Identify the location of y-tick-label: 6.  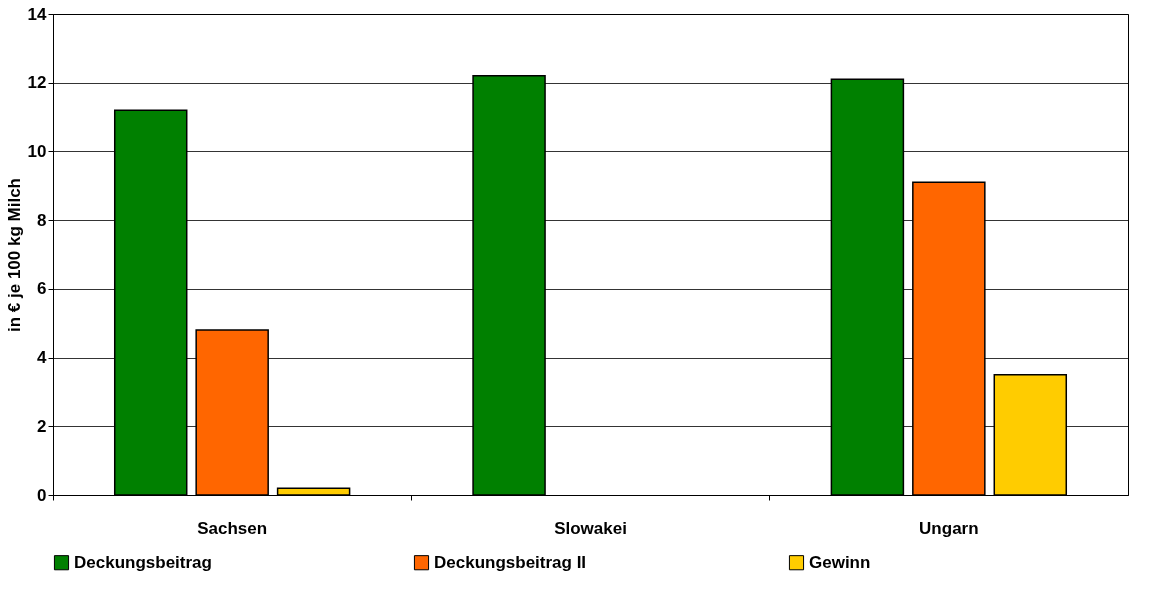
(42, 289).